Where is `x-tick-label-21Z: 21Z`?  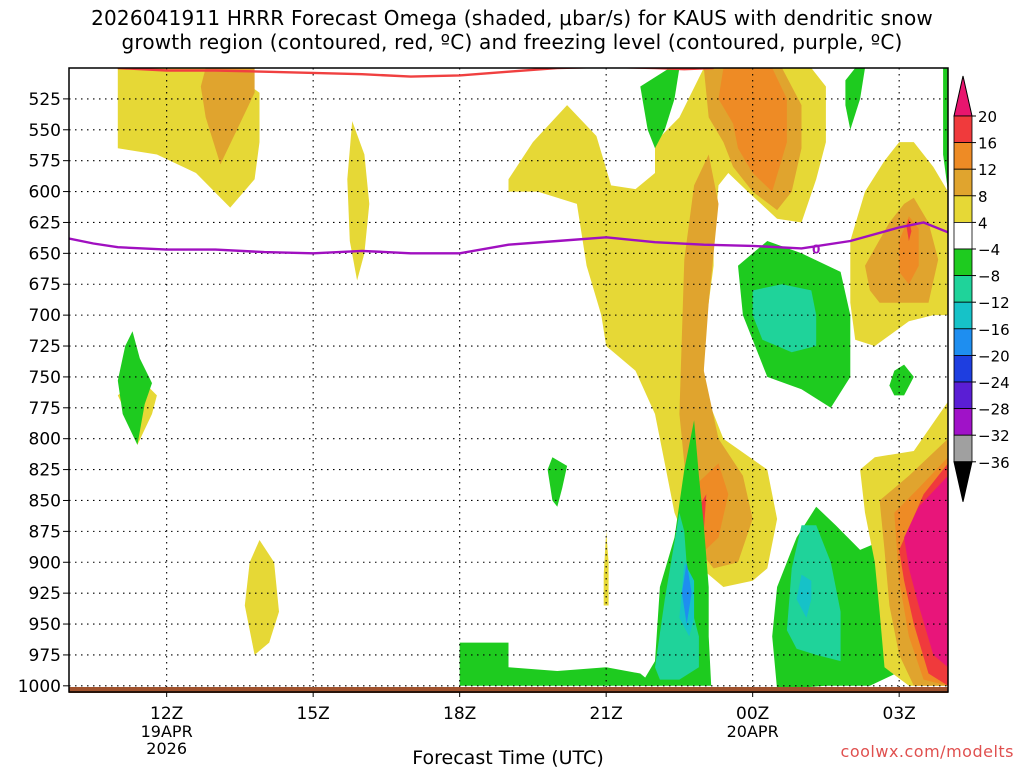 x-tick-label-21Z: 21Z is located at coordinates (606, 714).